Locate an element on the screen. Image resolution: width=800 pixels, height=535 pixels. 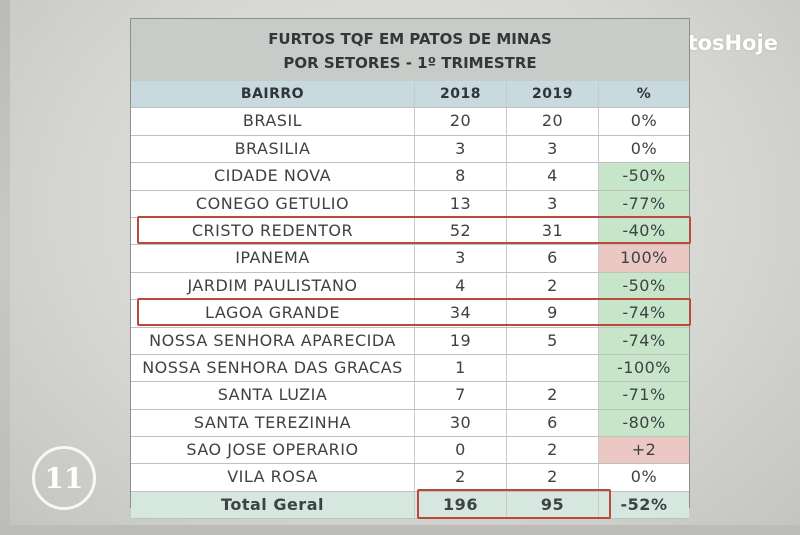
cell-pct: 100% is located at coordinates (644, 258).